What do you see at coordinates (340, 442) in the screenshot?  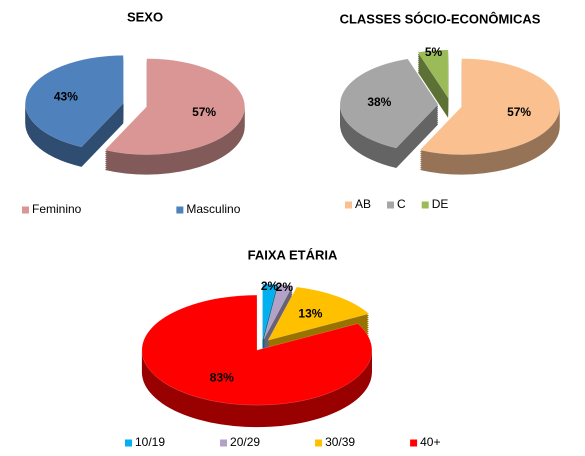 I see `legend-label: 30/39` at bounding box center [340, 442].